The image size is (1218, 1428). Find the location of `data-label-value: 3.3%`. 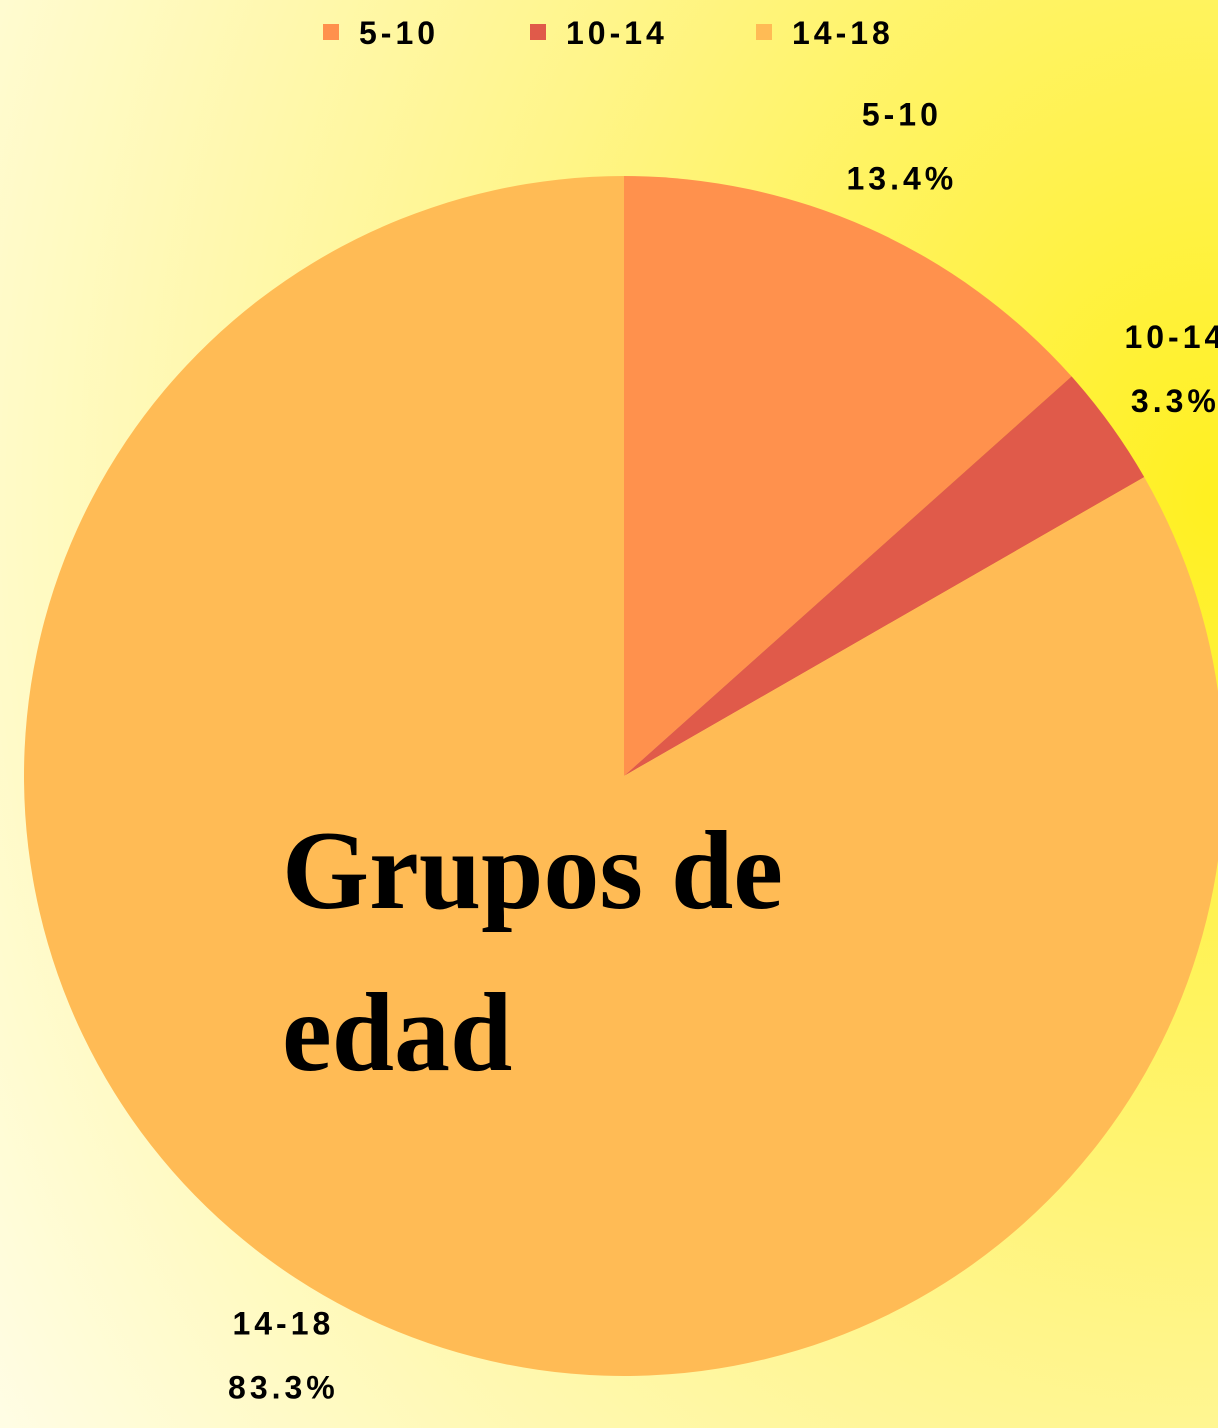

data-label-value: 3.3% is located at coordinates (1174, 401).